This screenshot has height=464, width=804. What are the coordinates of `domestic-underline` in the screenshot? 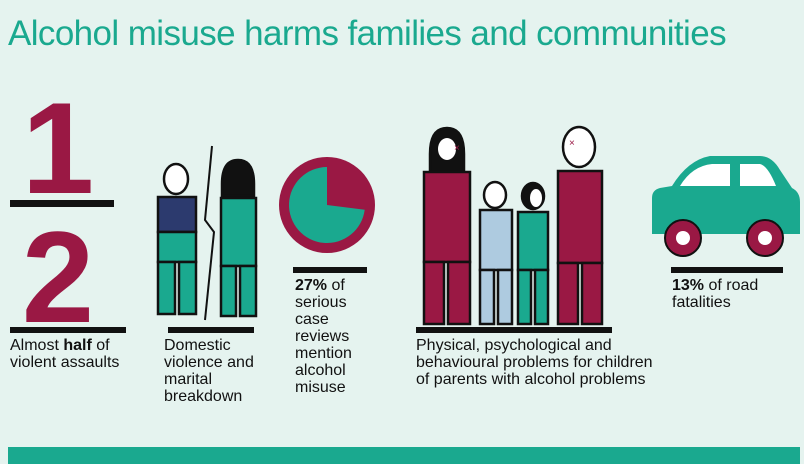 It's located at (211, 330).